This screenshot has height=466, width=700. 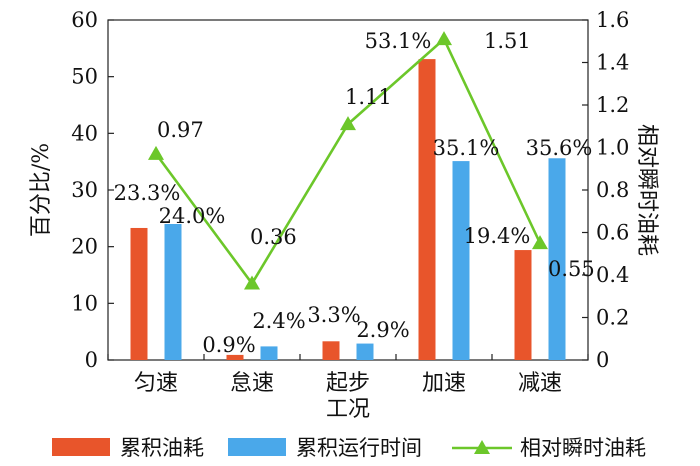 What do you see at coordinates (273, 237) in the screenshot?
I see `line-value-label: 0.36` at bounding box center [273, 237].